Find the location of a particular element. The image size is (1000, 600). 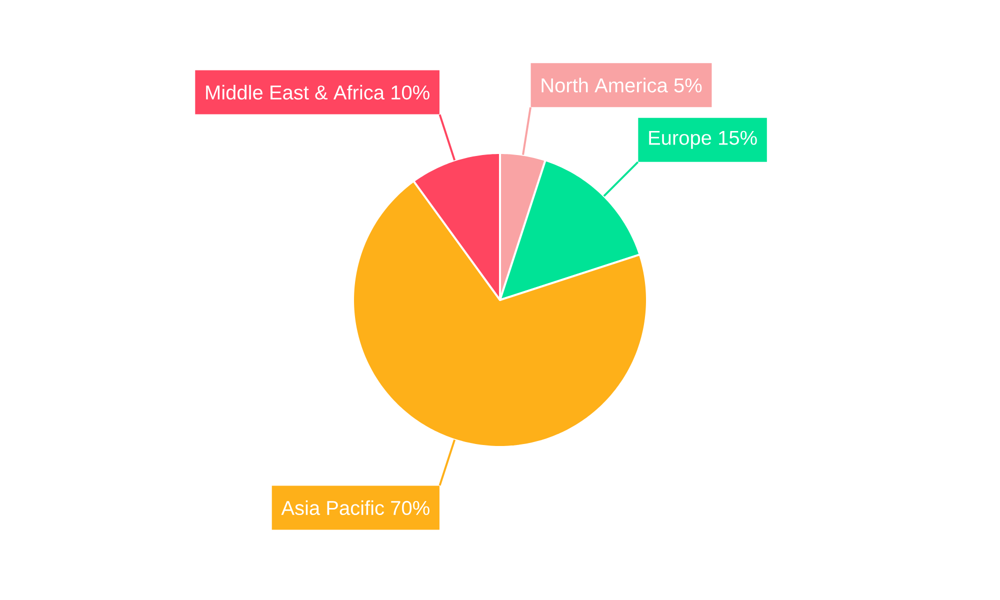

slice-label: Asia Pacific is located at coordinates (332, 508).